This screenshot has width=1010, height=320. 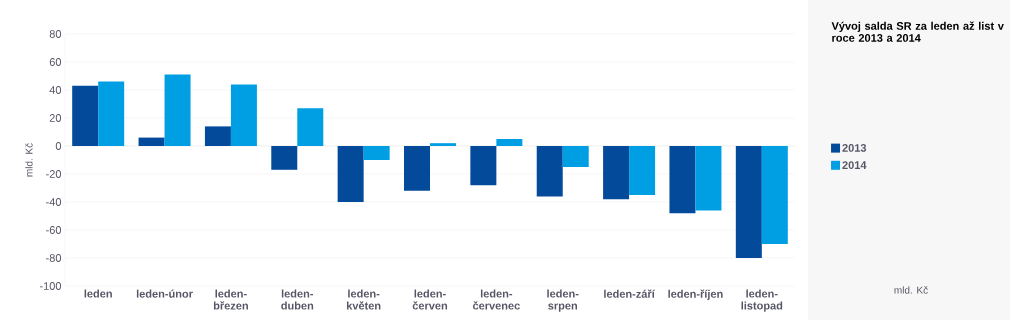 I want to click on x-tick-label: leden-listopad, so click(x=762, y=300).